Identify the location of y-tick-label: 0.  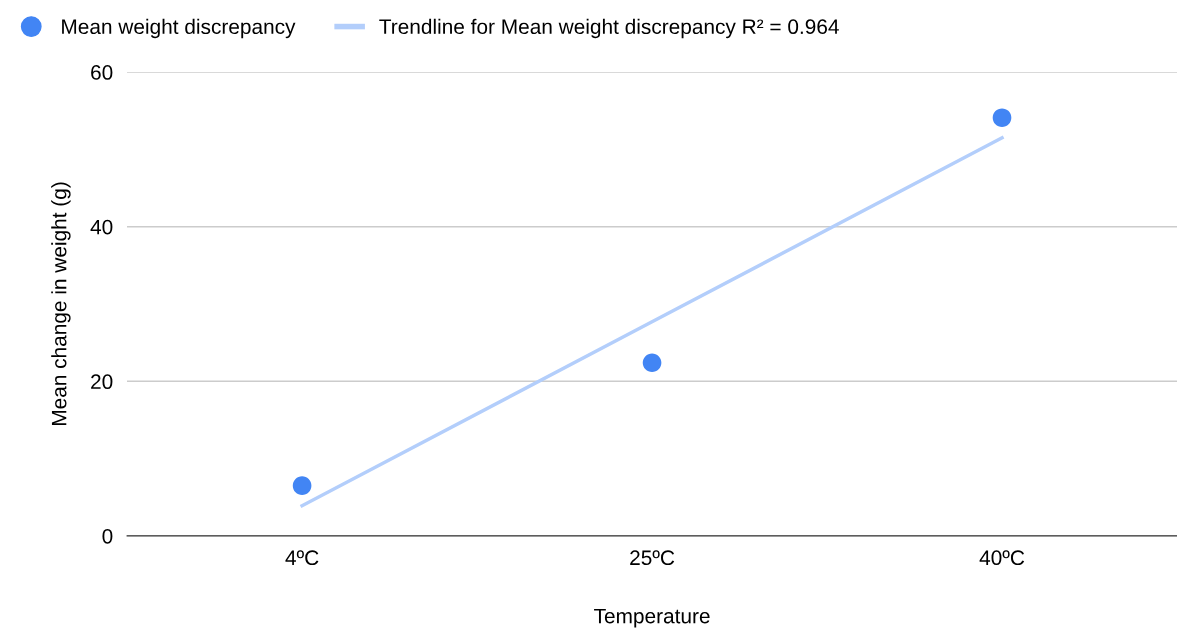
(107, 536).